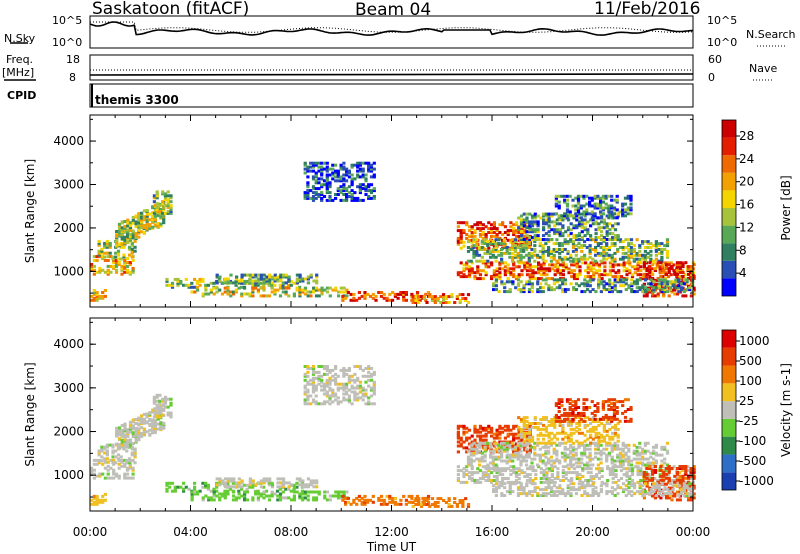 Image resolution: width=800 pixels, height=554 pixels. What do you see at coordinates (750, 361) in the screenshot?
I see `colorbar-tick-label: 500` at bounding box center [750, 361].